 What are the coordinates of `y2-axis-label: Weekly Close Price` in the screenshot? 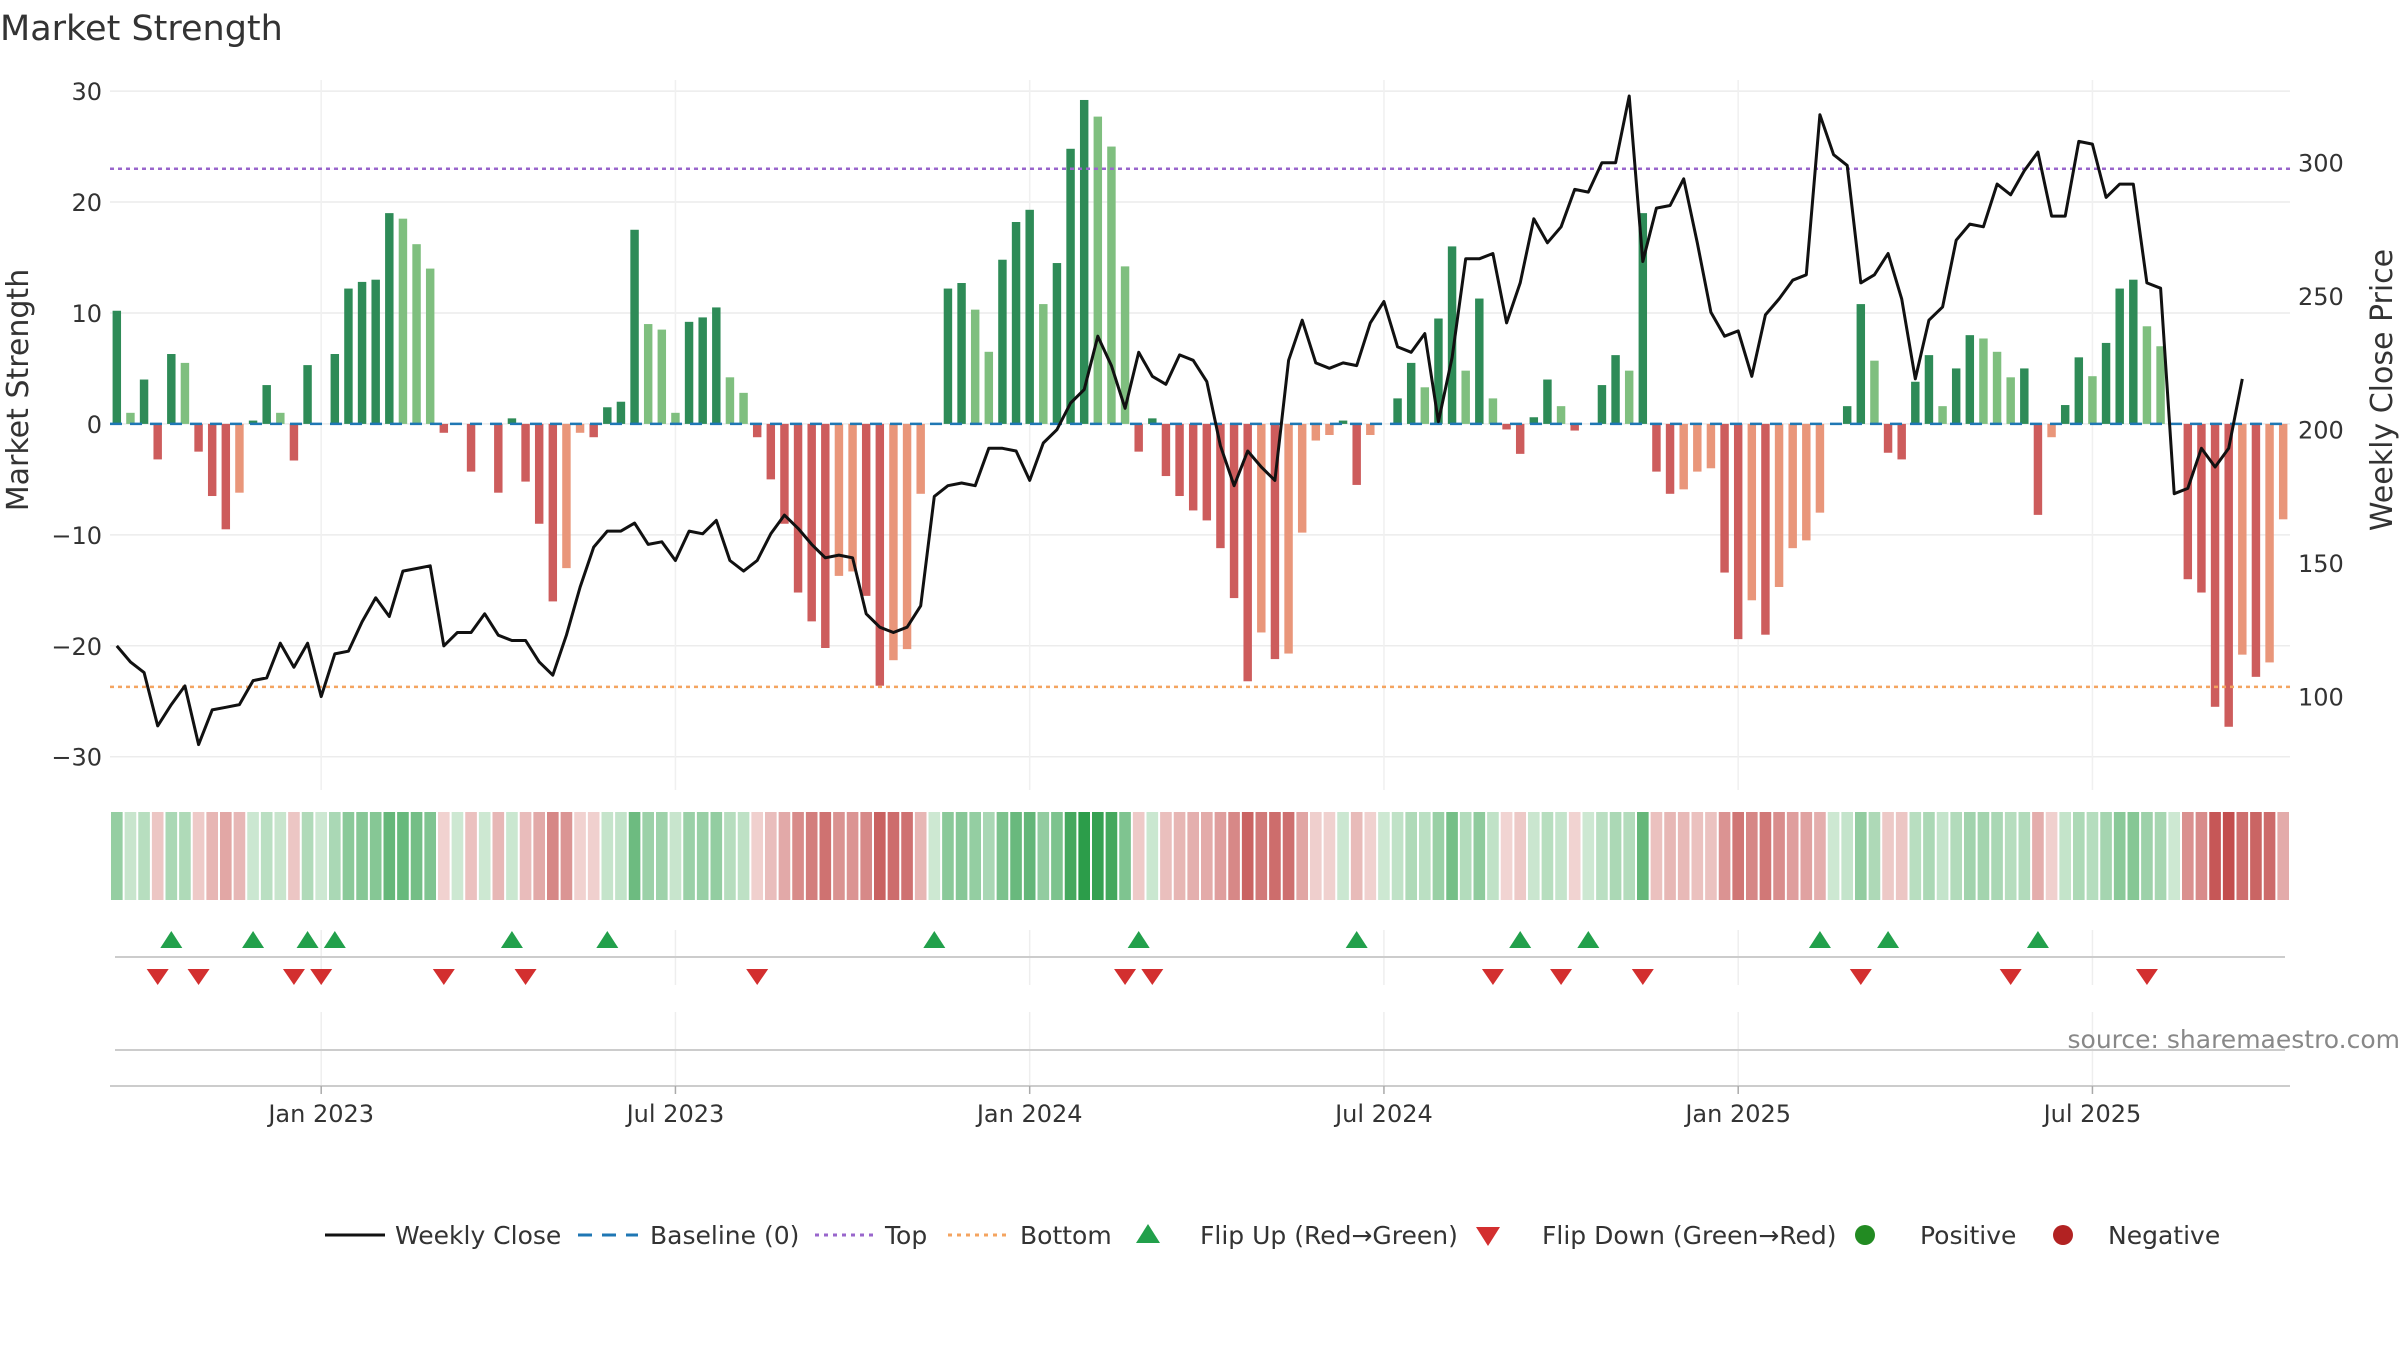 It's located at (2382, 390).